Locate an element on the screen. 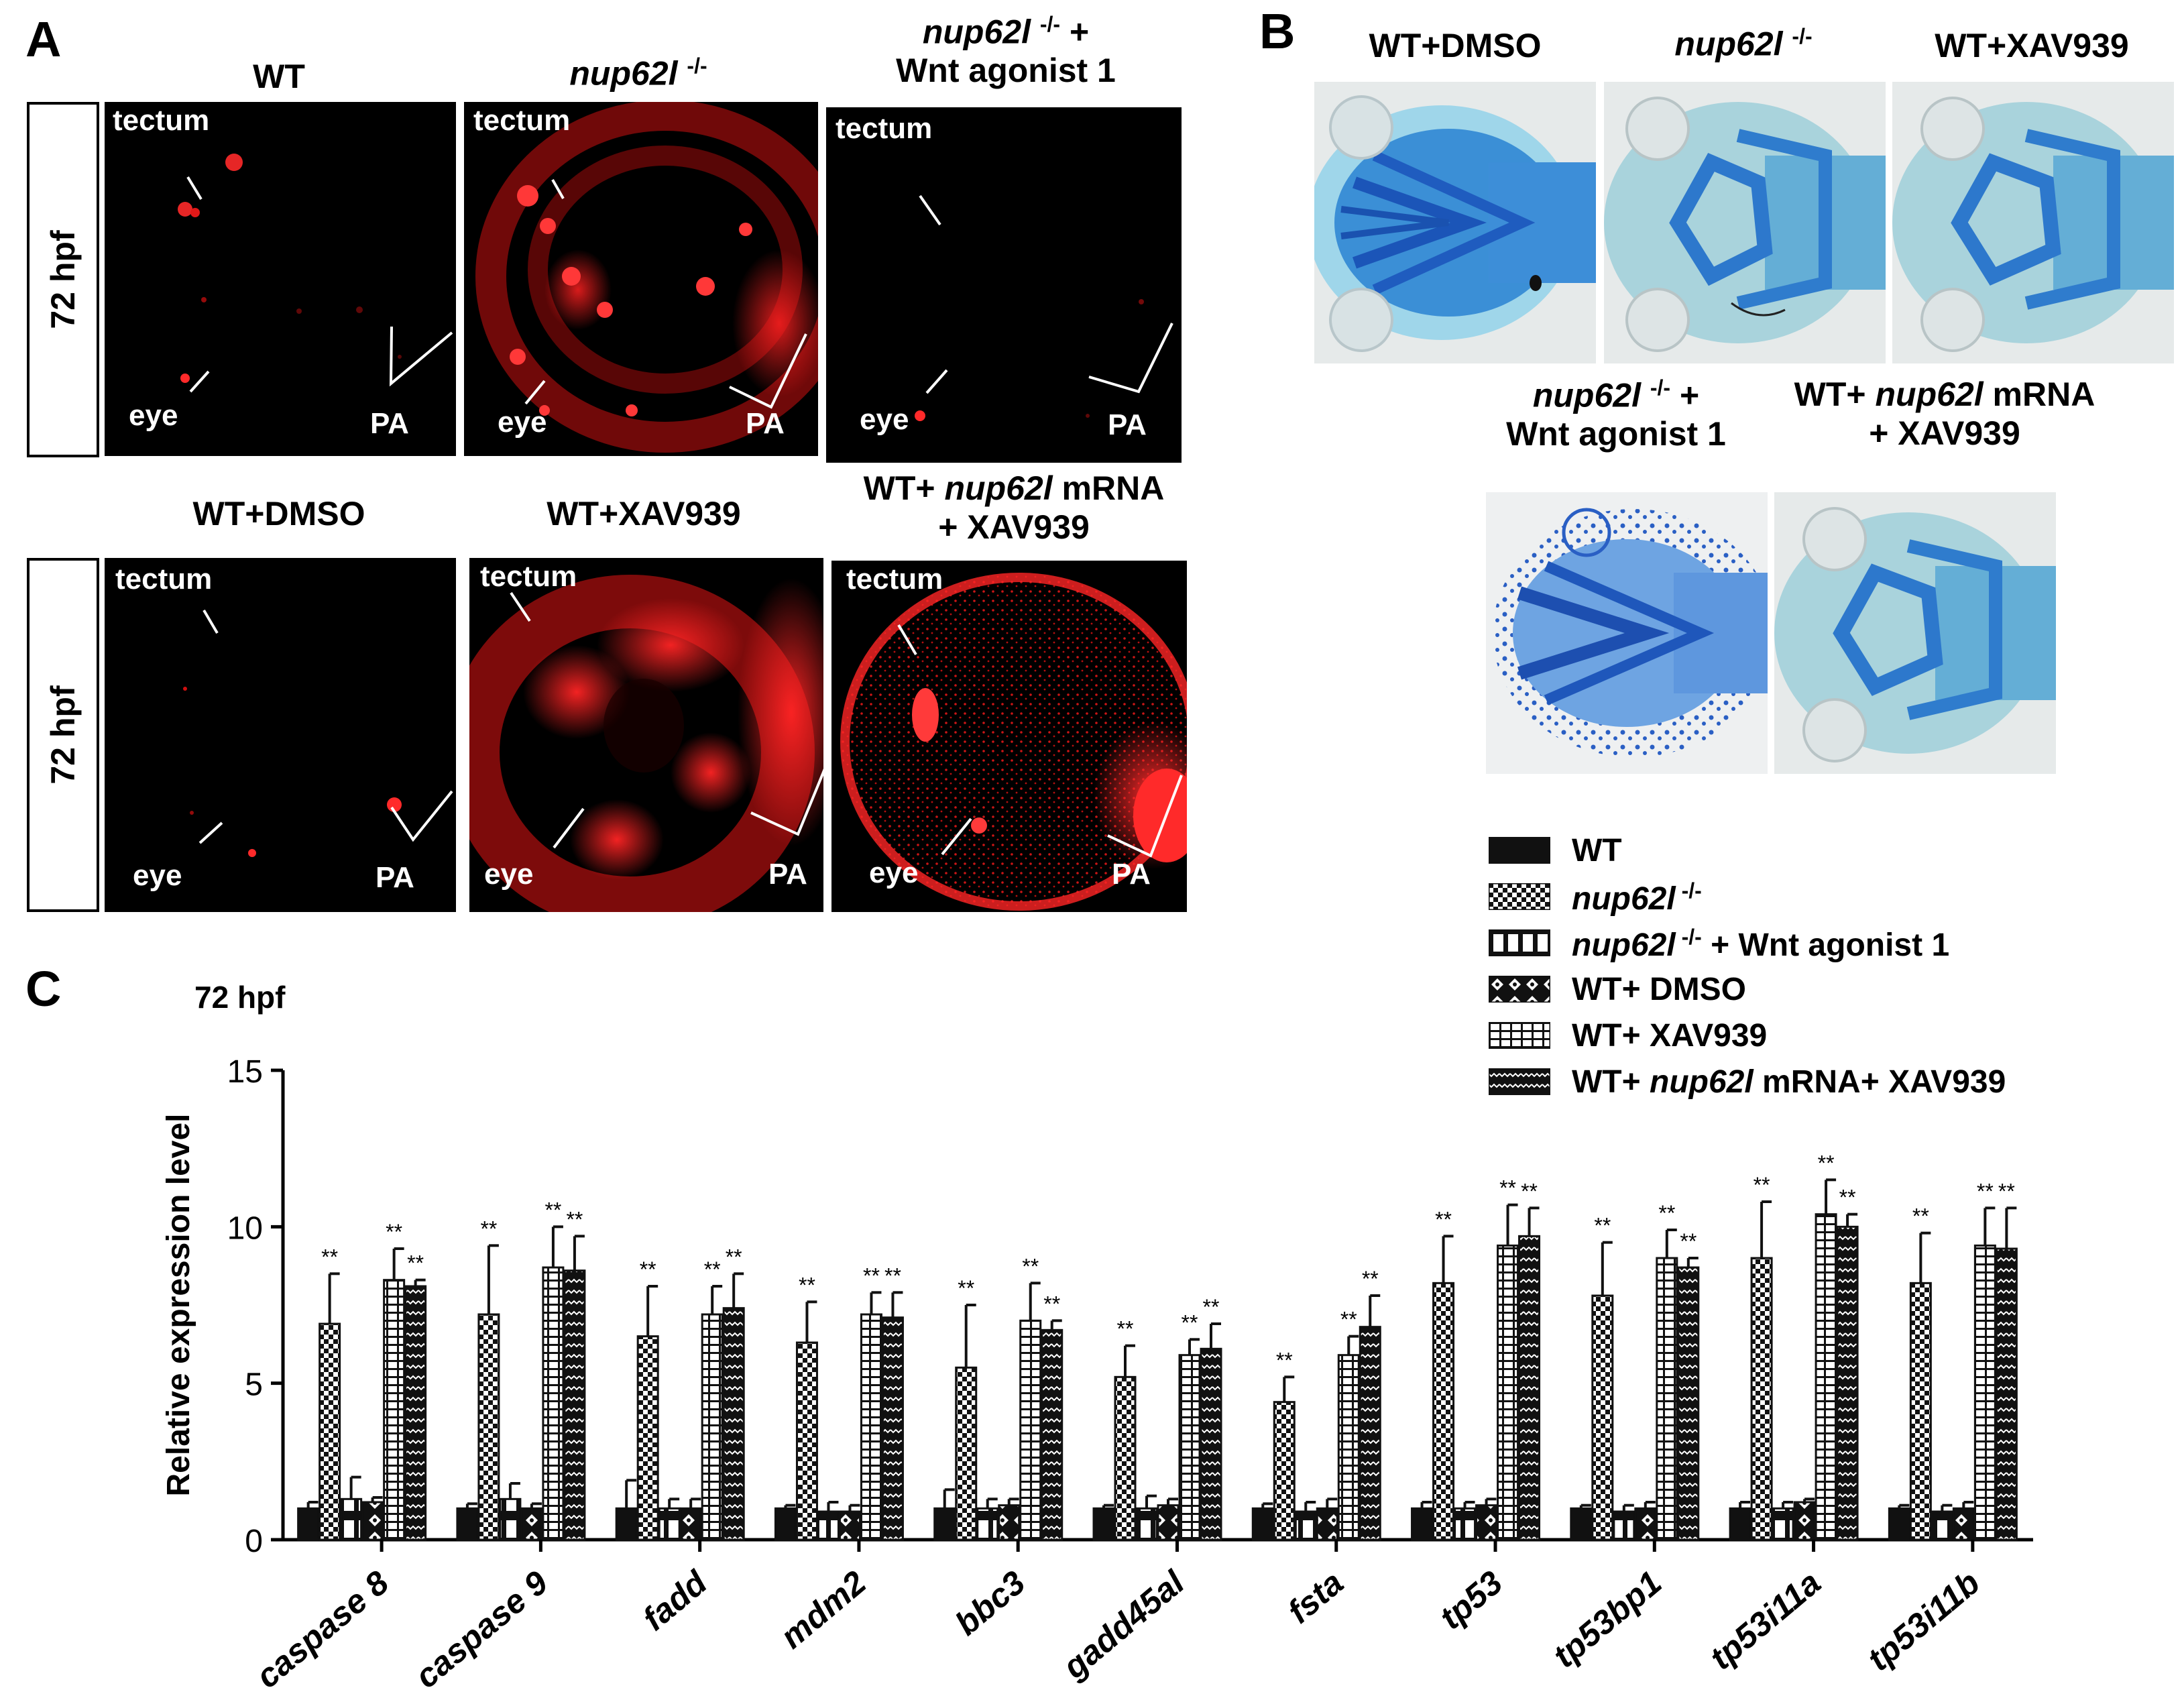 The height and width of the screenshot is (1702, 2184). alcian-image-wt-xav is located at coordinates (2033, 222).